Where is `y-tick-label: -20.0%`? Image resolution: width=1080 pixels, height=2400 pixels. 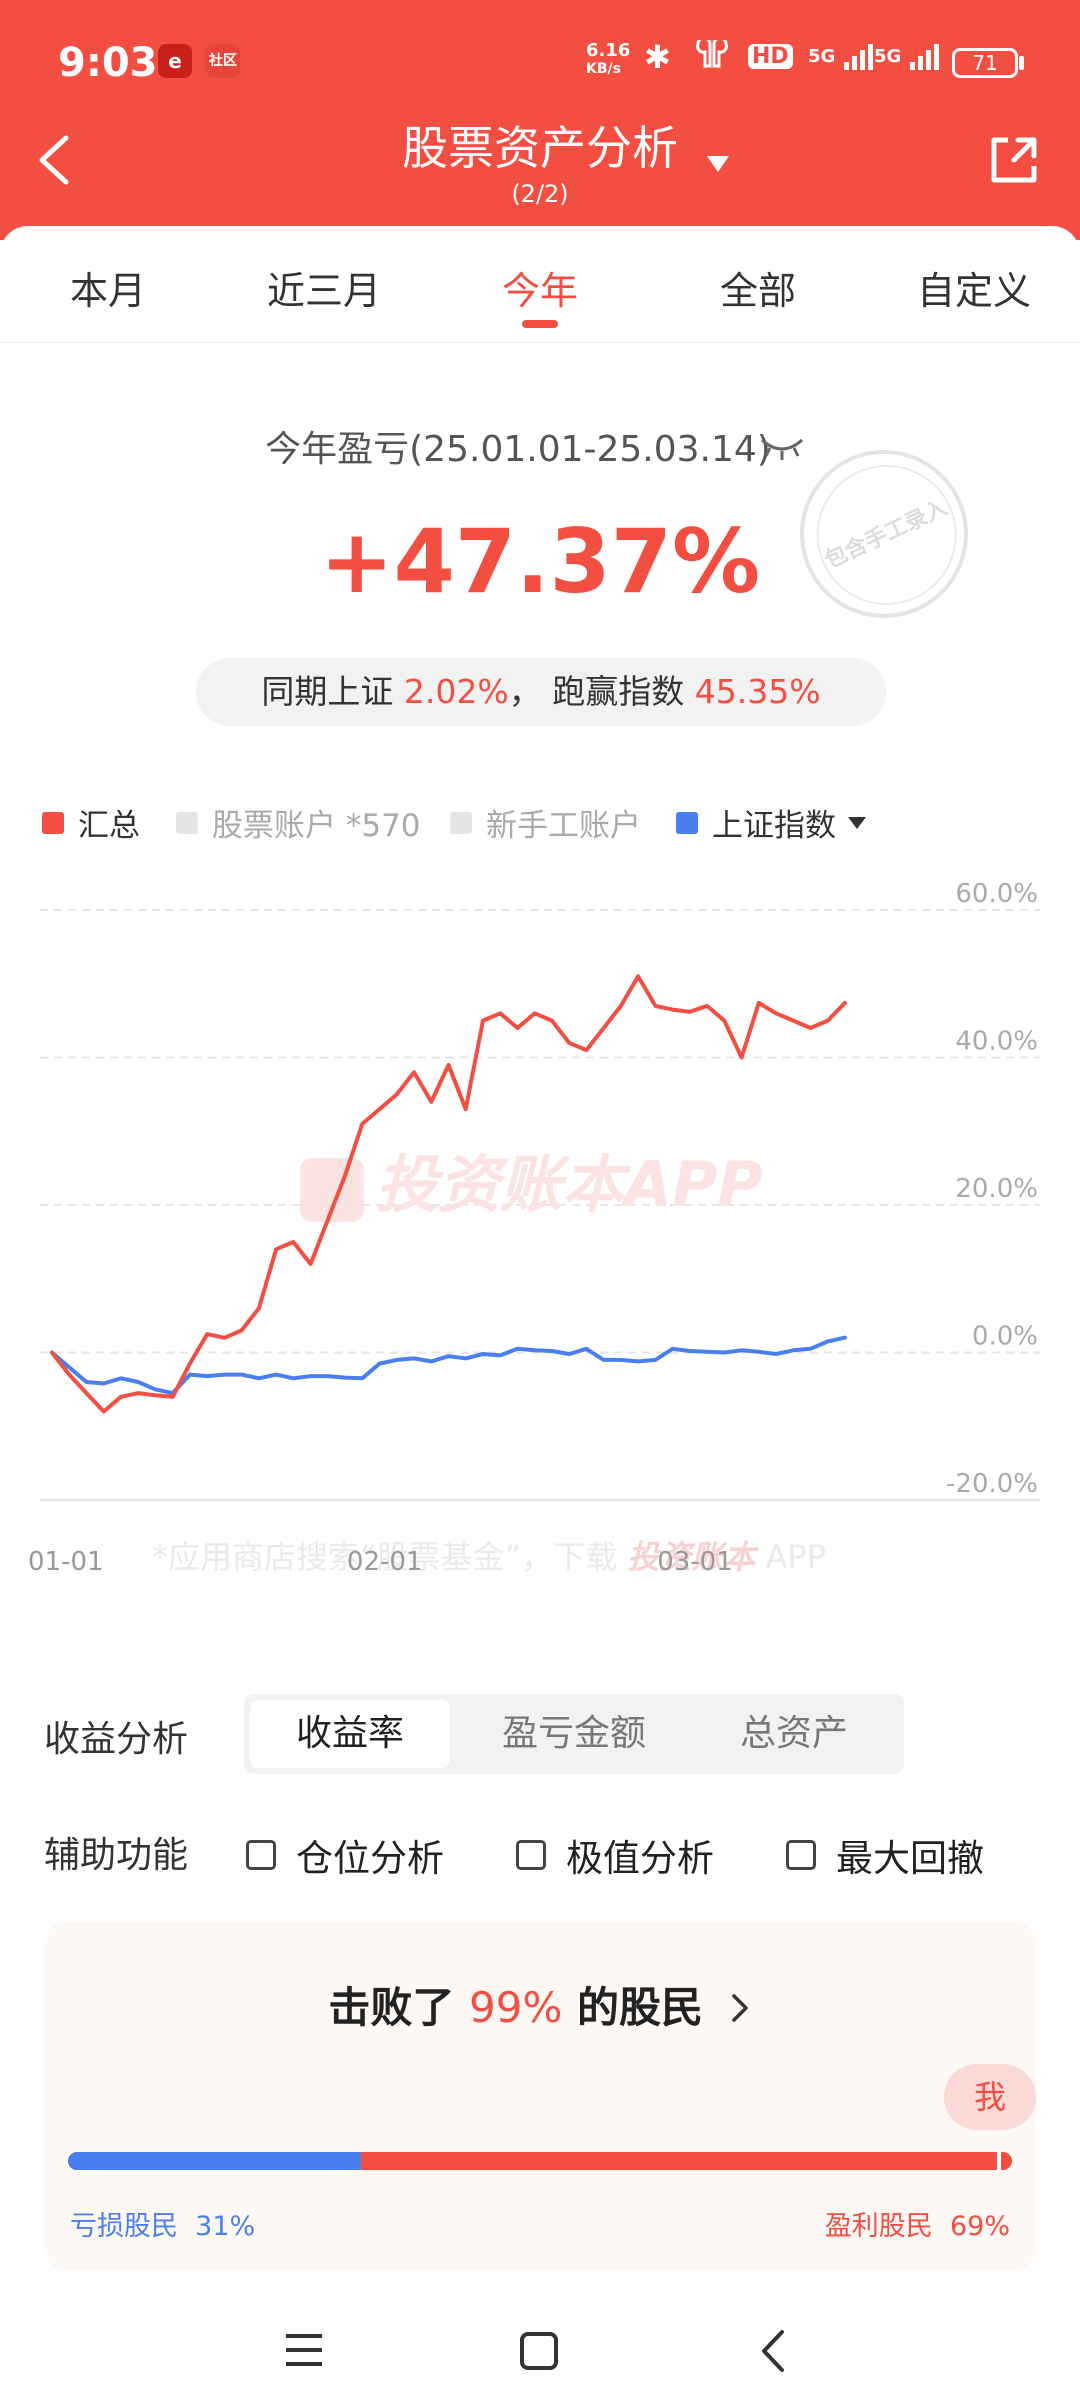 y-tick-label: -20.0% is located at coordinates (992, 1484).